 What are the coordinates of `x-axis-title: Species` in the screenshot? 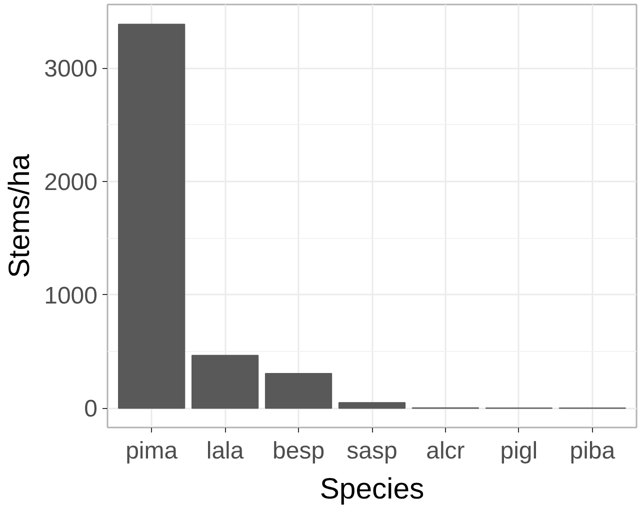 It's located at (372, 489).